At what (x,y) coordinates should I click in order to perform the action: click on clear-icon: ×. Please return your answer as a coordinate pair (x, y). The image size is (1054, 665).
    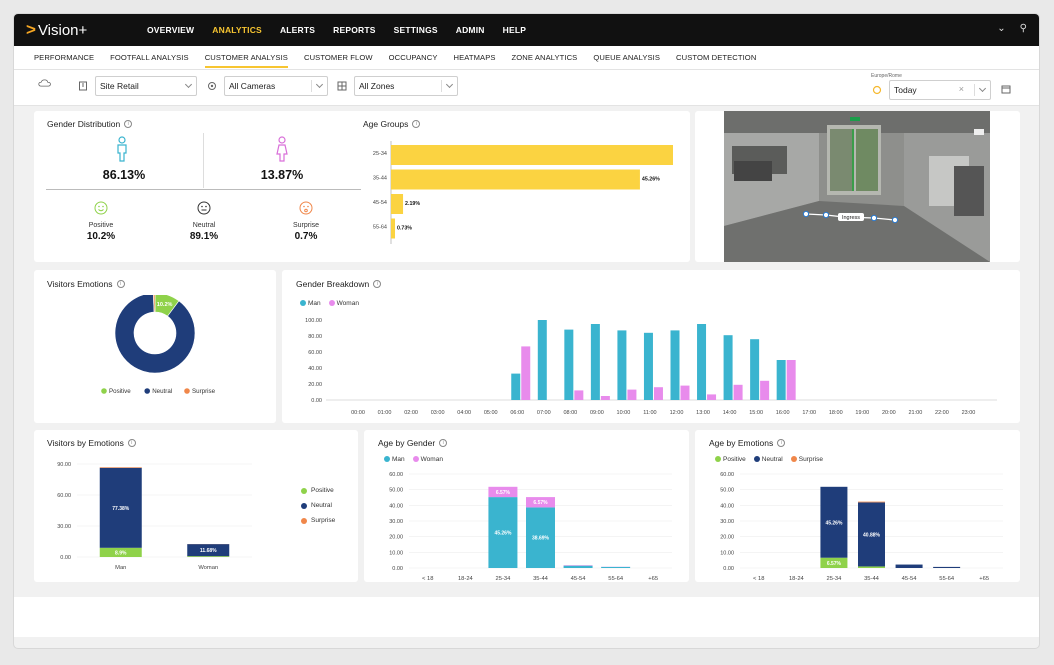
    Looking at the image, I should click on (961, 89).